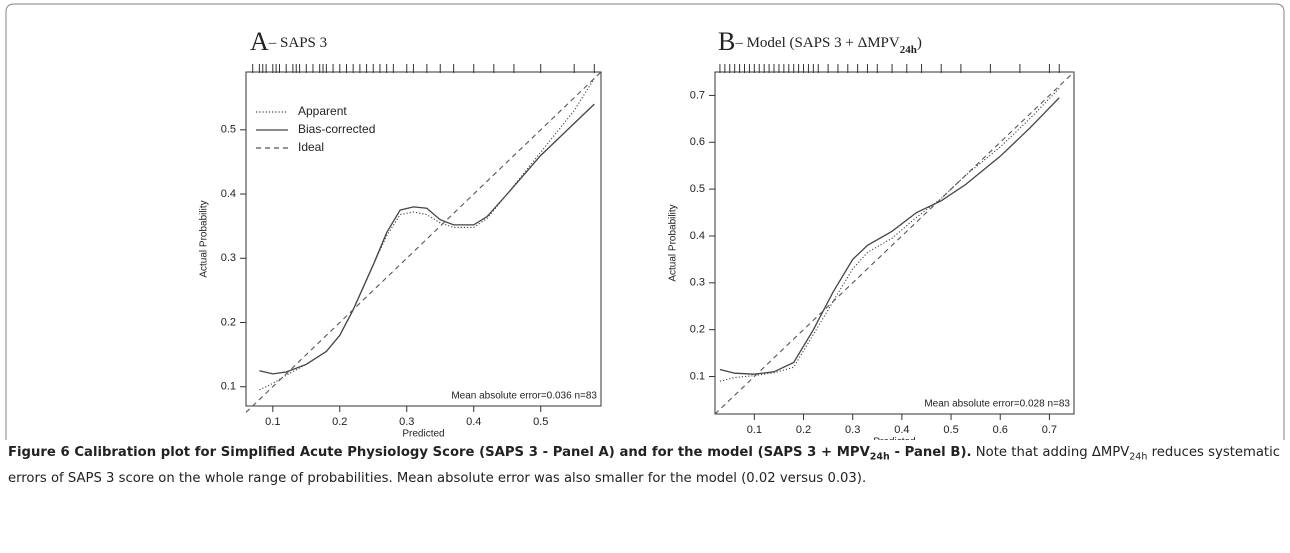  I want to click on subtitle-part: – SAPS 3, so click(297, 43).